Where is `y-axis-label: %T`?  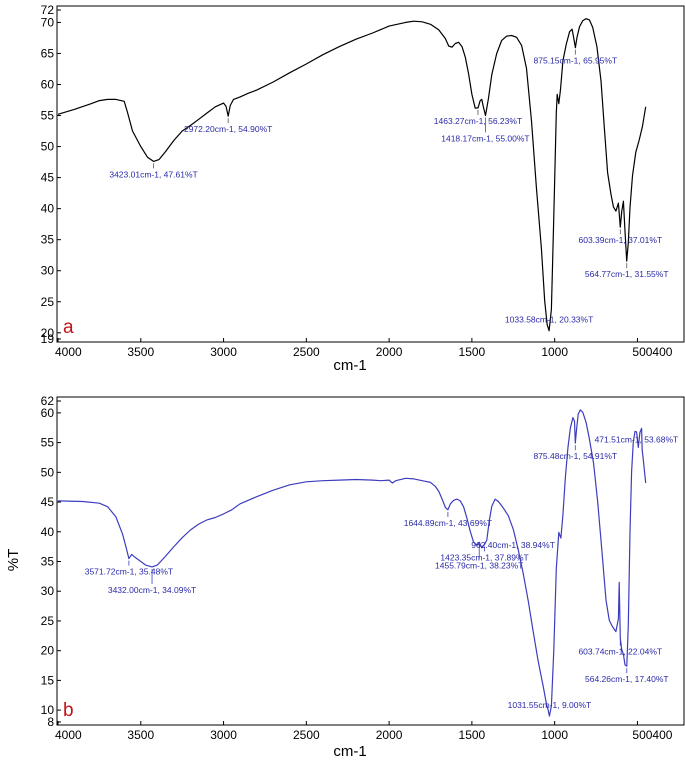 y-axis-label: %T is located at coordinates (13, 560).